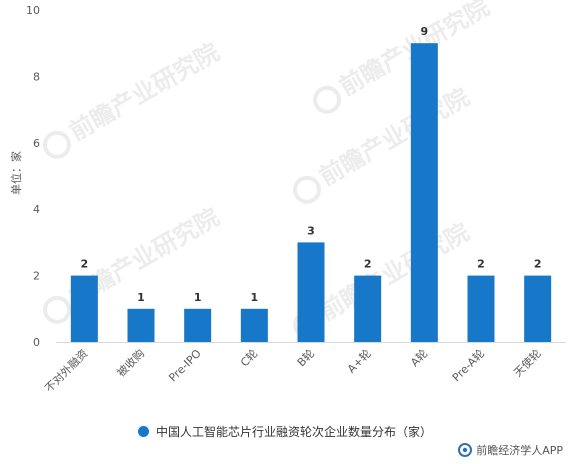 Image resolution: width=571 pixels, height=464 pixels. I want to click on x-tick-label: 被收购, so click(130, 362).